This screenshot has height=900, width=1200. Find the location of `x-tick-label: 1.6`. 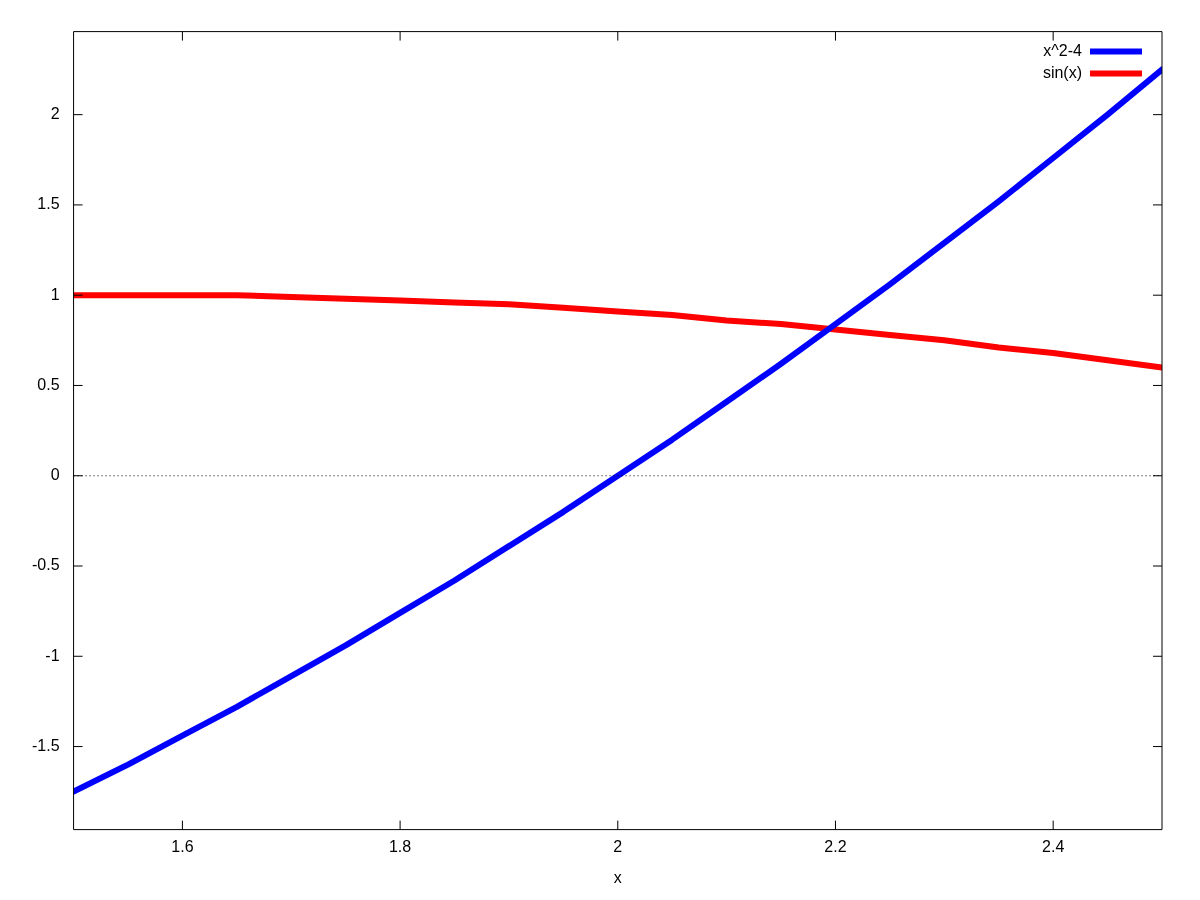

x-tick-label: 1.6 is located at coordinates (182, 846).